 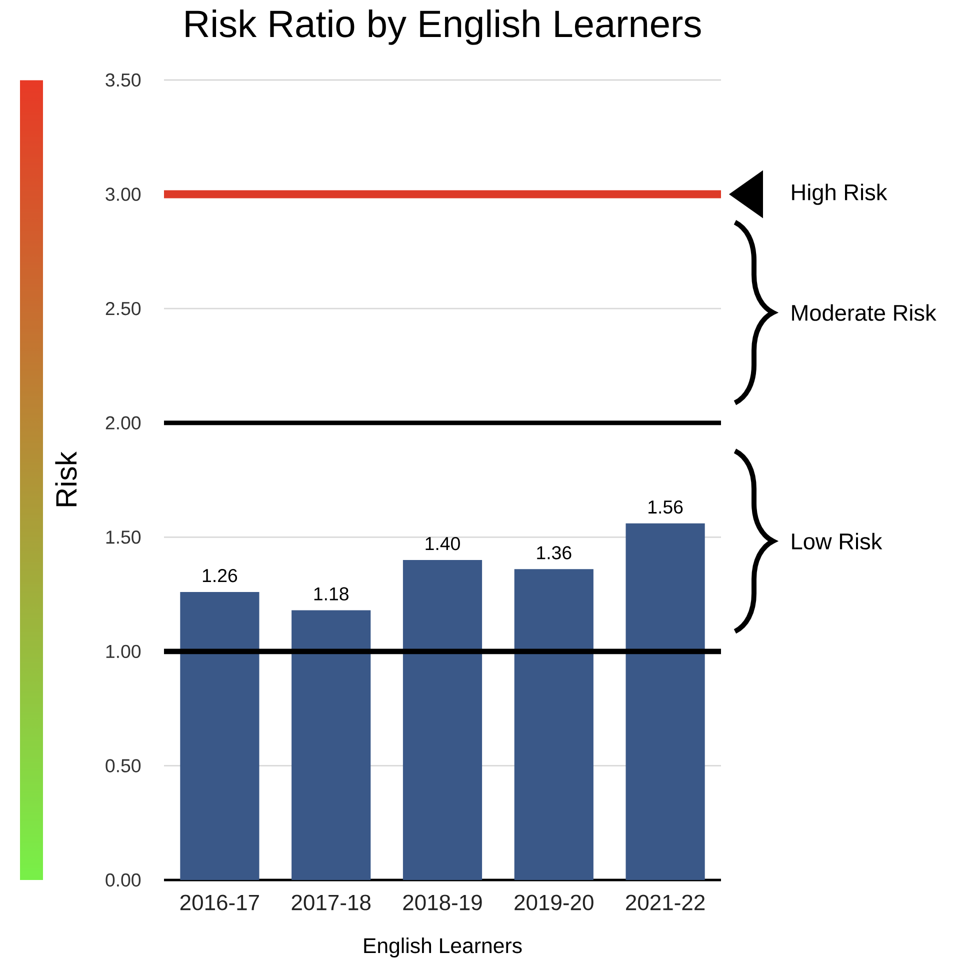 I want to click on y-tick-label: 2.00, so click(x=123, y=423).